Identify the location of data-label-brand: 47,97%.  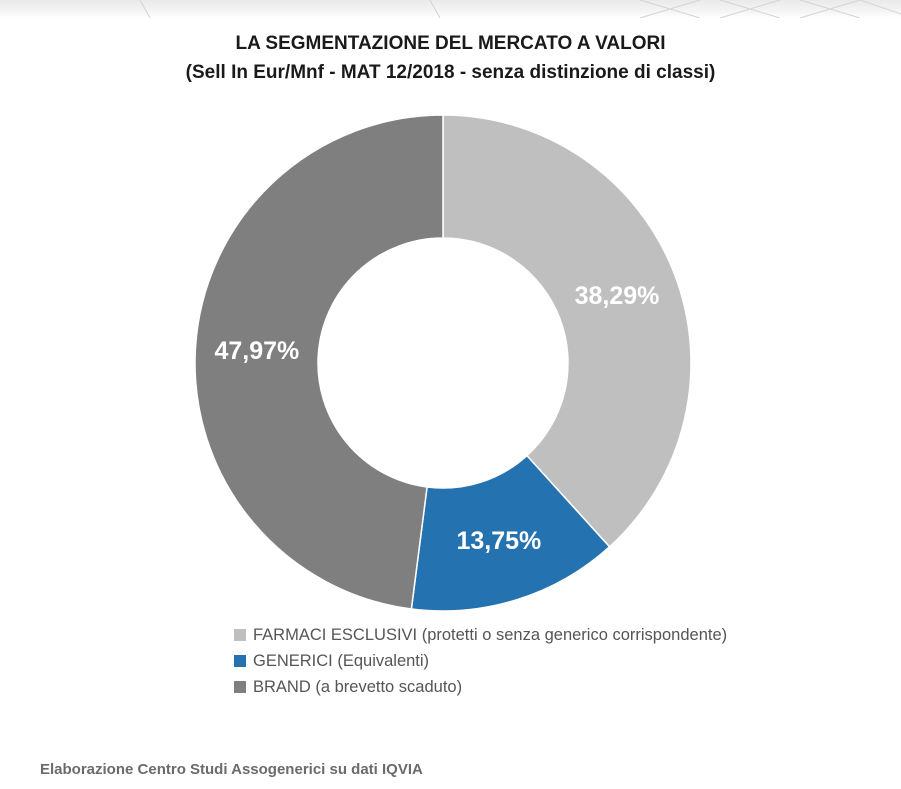
(256, 351).